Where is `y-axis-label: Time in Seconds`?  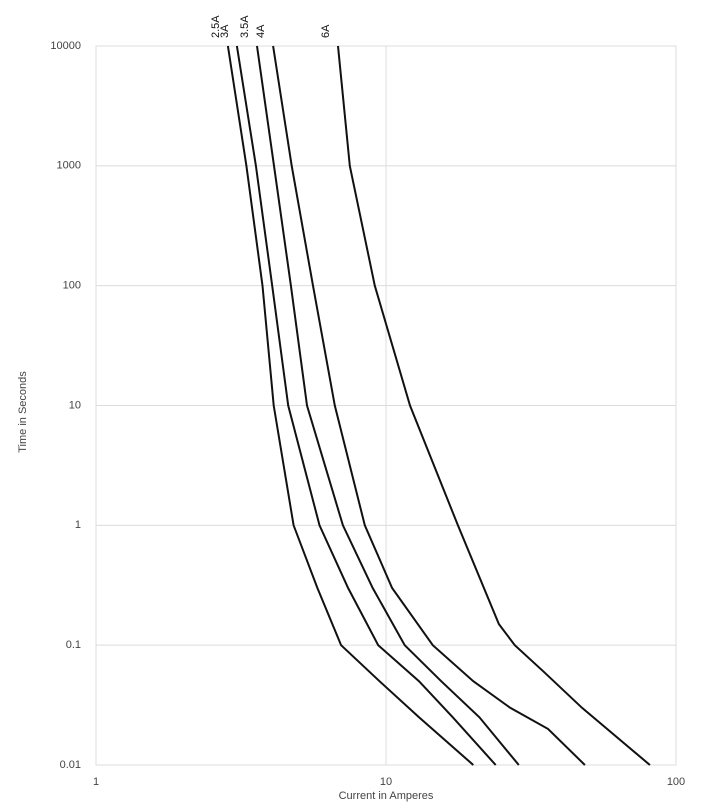 y-axis-label: Time in Seconds is located at coordinates (23, 412).